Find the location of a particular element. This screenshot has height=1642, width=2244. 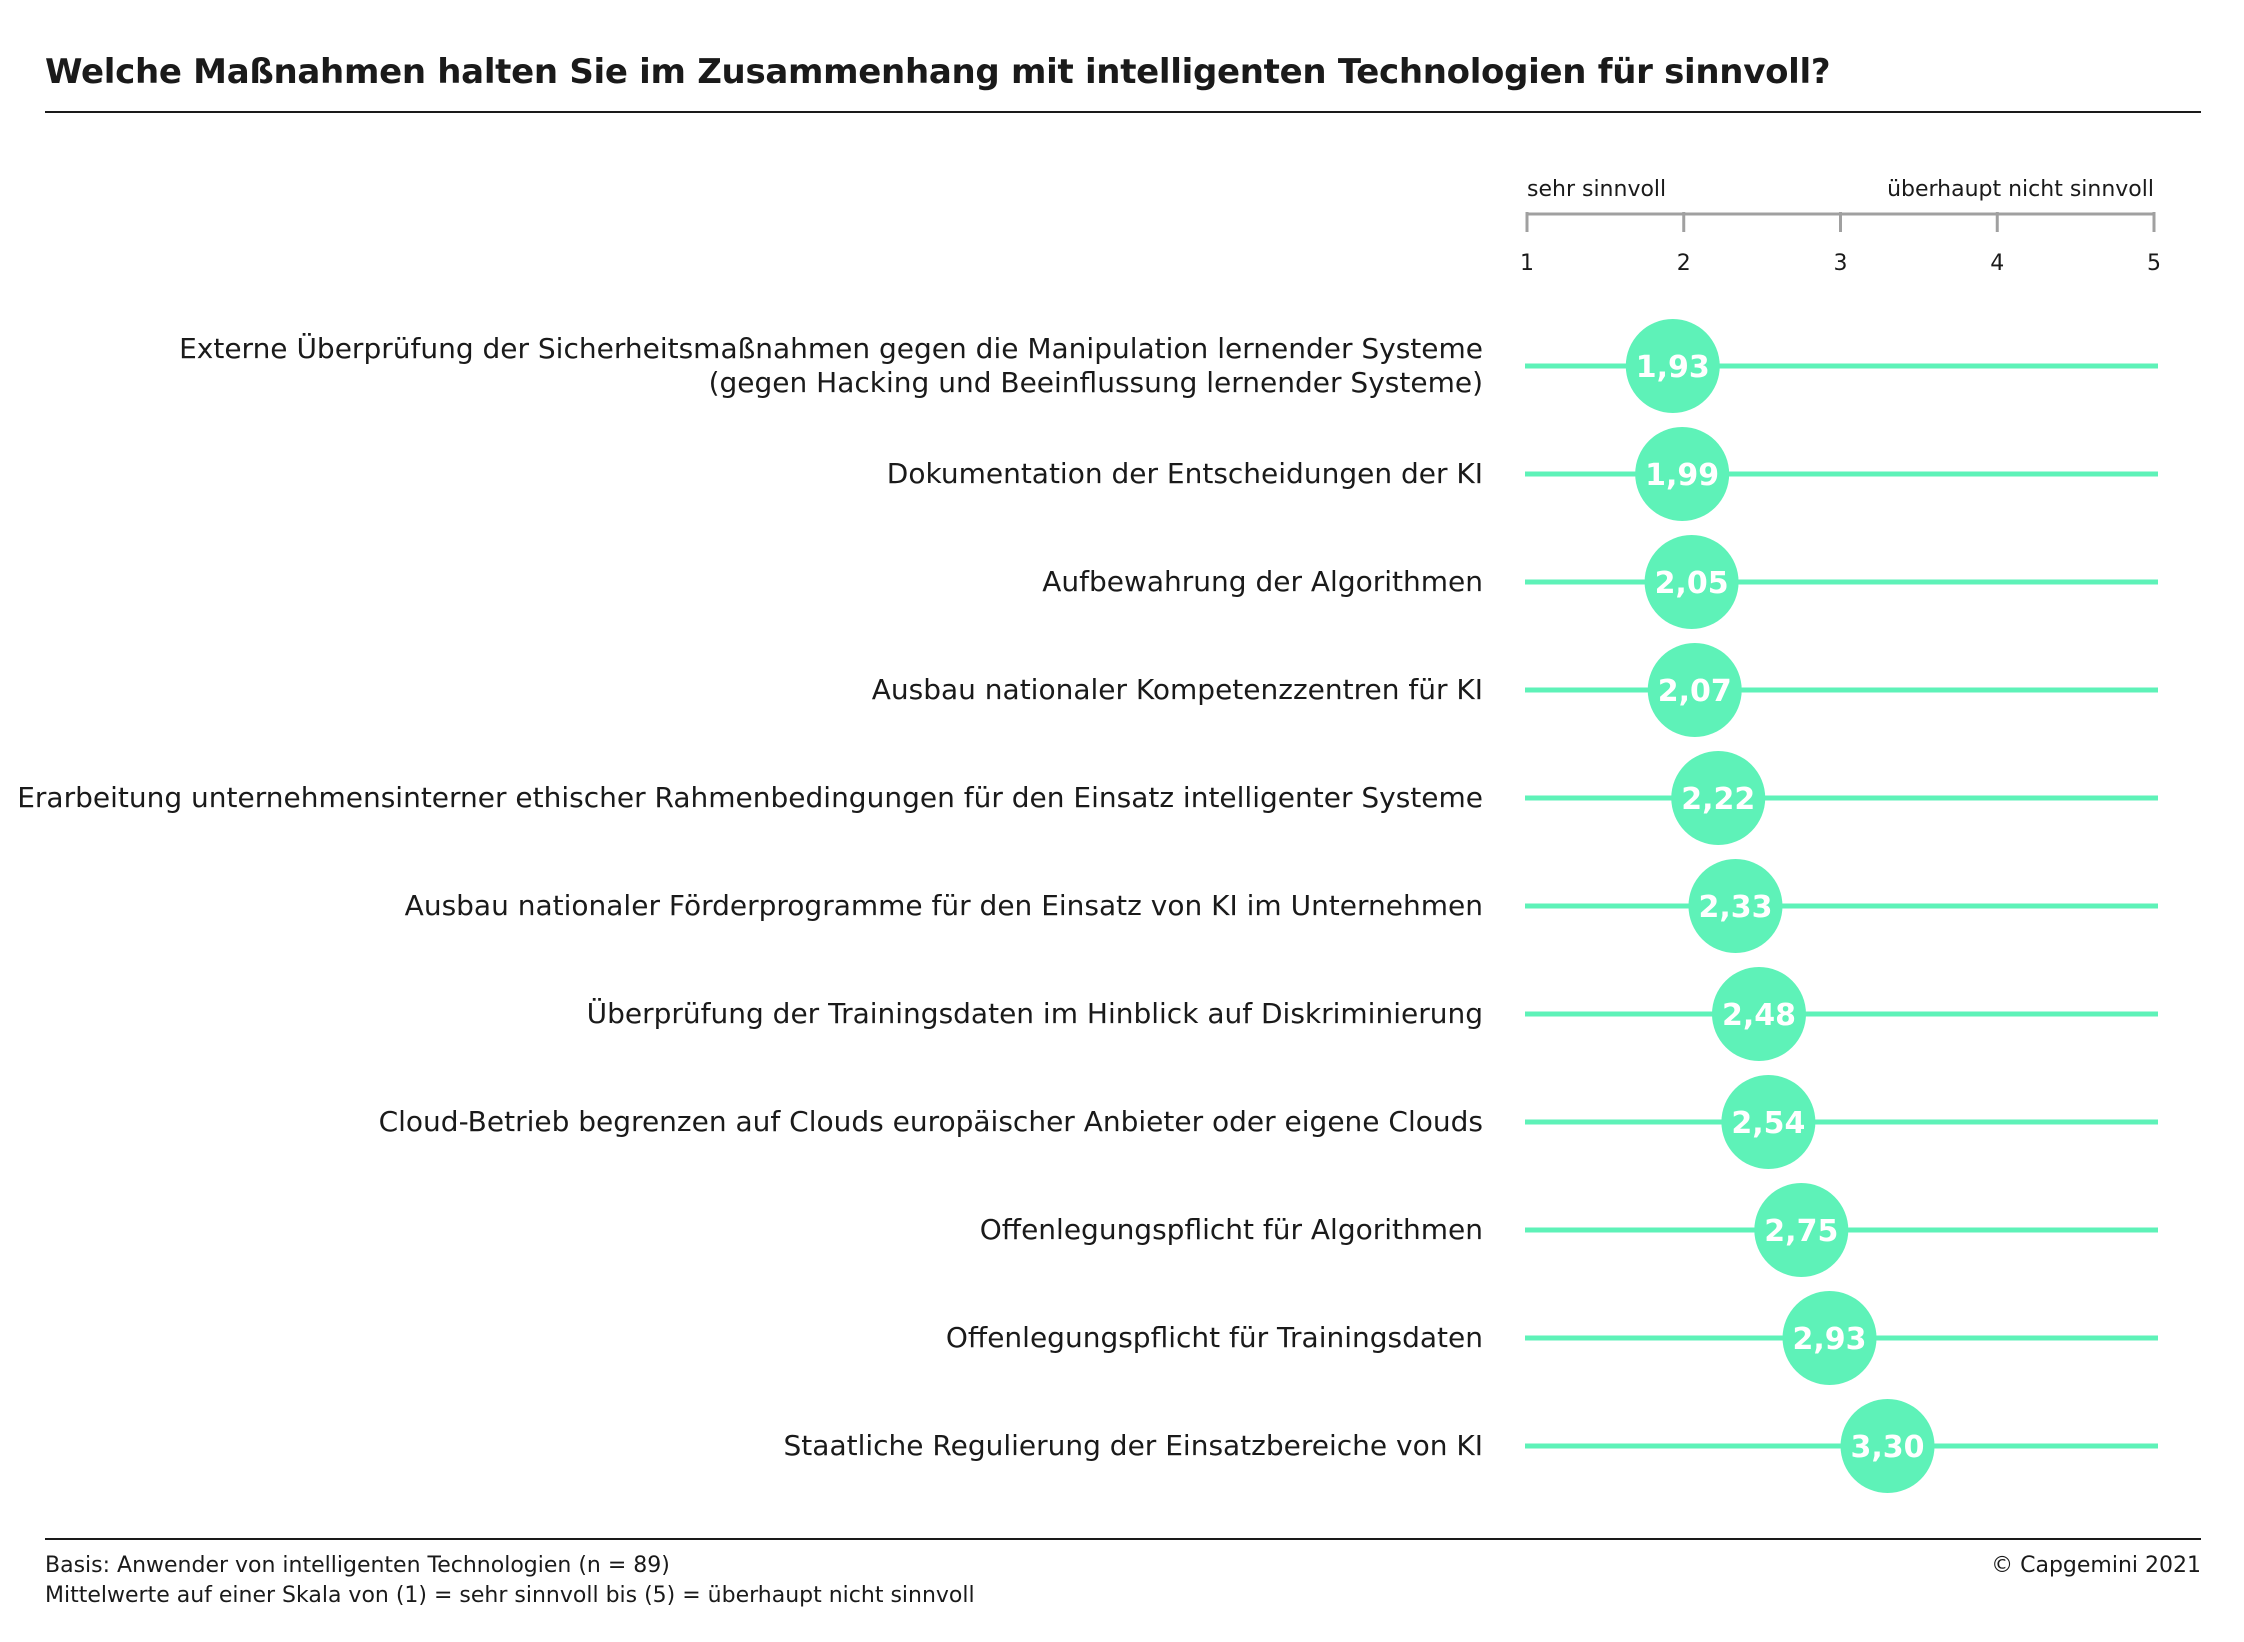

category-label: Offenlegungspflicht für Algorithmen is located at coordinates (1231, 1229).